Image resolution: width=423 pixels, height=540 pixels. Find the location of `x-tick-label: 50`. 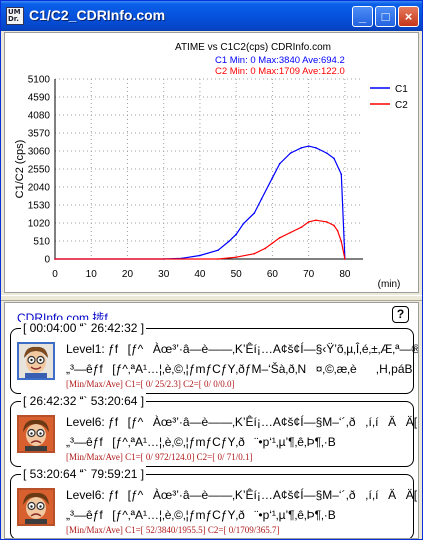

x-tick-label: 50 is located at coordinates (237, 274).